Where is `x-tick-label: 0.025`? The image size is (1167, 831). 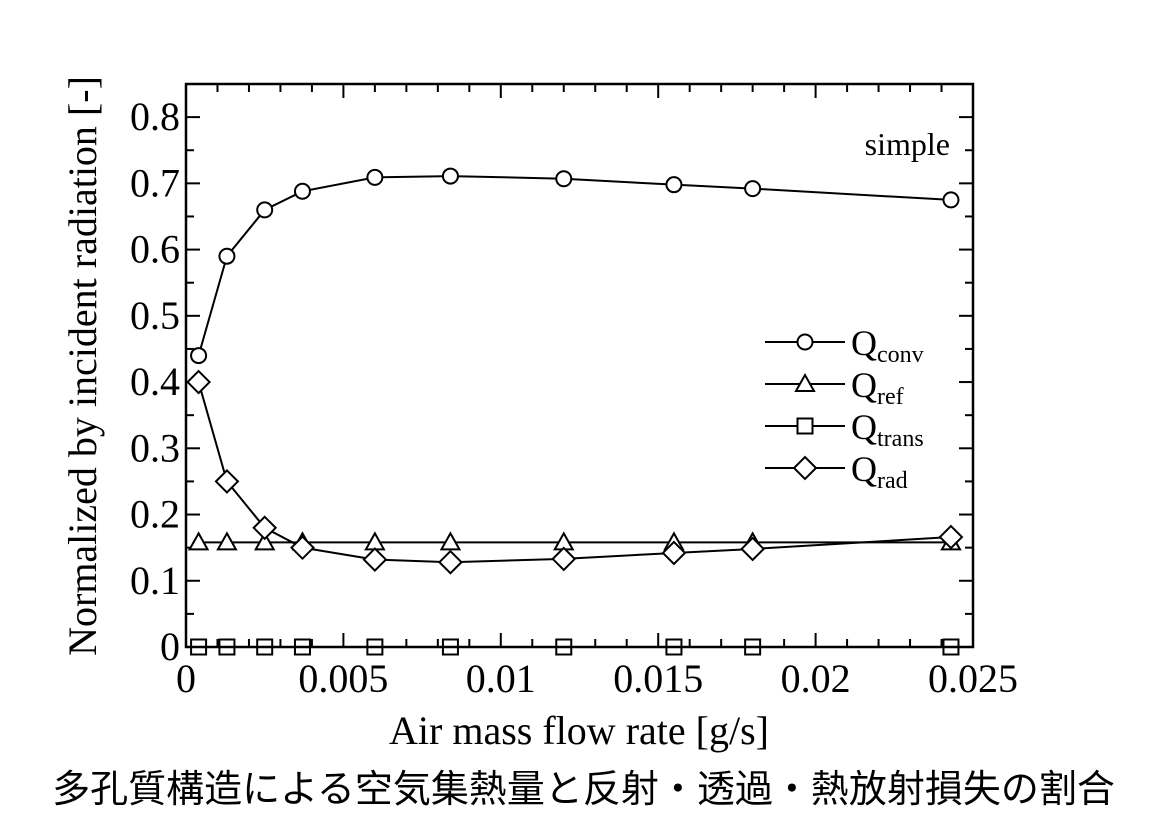 x-tick-label: 0.025 is located at coordinates (973, 678).